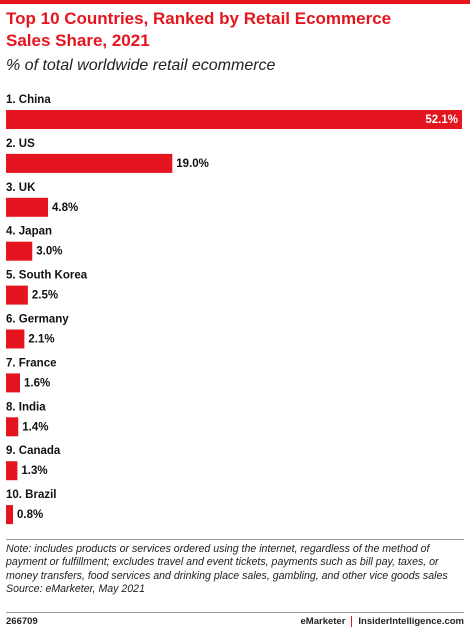 The image size is (470, 631). I want to click on footer-brand: eMarketer InsiderIntelligence.com, so click(382, 621).